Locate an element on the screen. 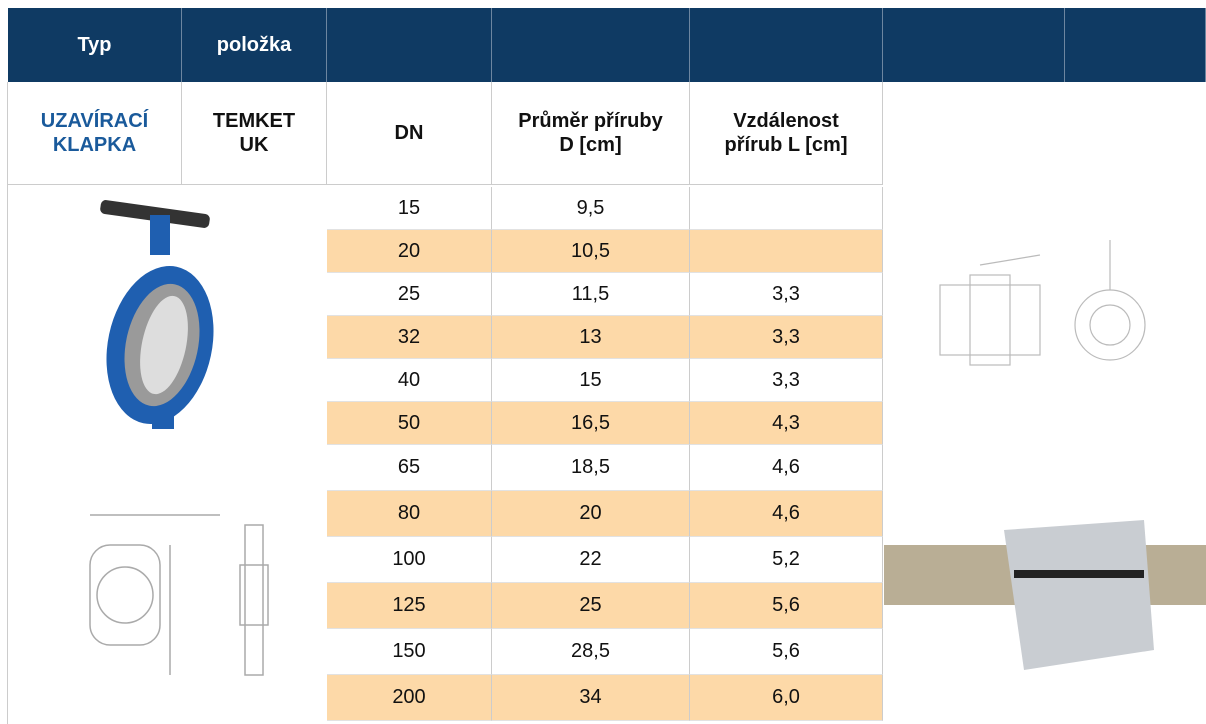  valve-drawing is located at coordinates (179, 595).